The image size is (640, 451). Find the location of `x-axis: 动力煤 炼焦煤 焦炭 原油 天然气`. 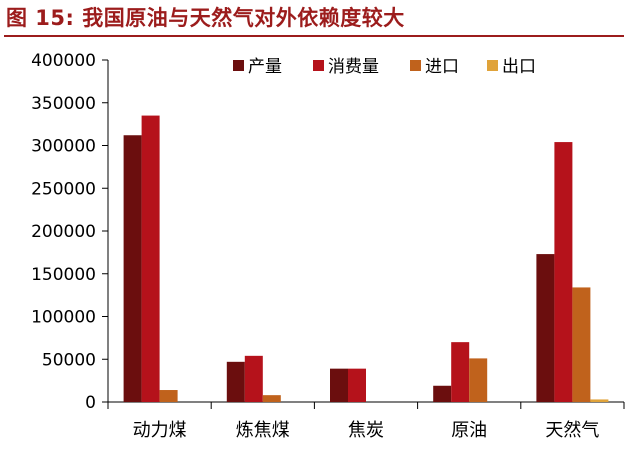

x-axis: 动力煤 炼焦煤 焦炭 原油 天然气 is located at coordinates (366, 421).